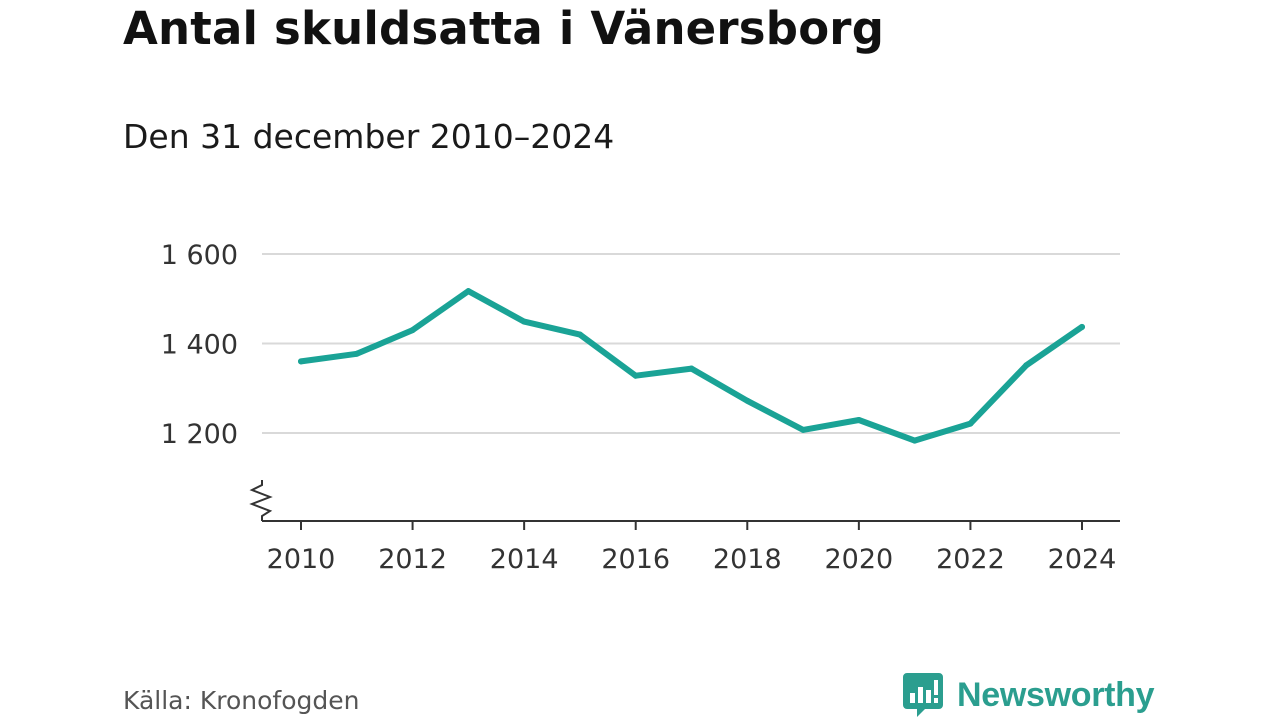 The height and width of the screenshot is (720, 1280). What do you see at coordinates (369, 136) in the screenshot?
I see `chart-subtitle: Den 31 december 2010–2024` at bounding box center [369, 136].